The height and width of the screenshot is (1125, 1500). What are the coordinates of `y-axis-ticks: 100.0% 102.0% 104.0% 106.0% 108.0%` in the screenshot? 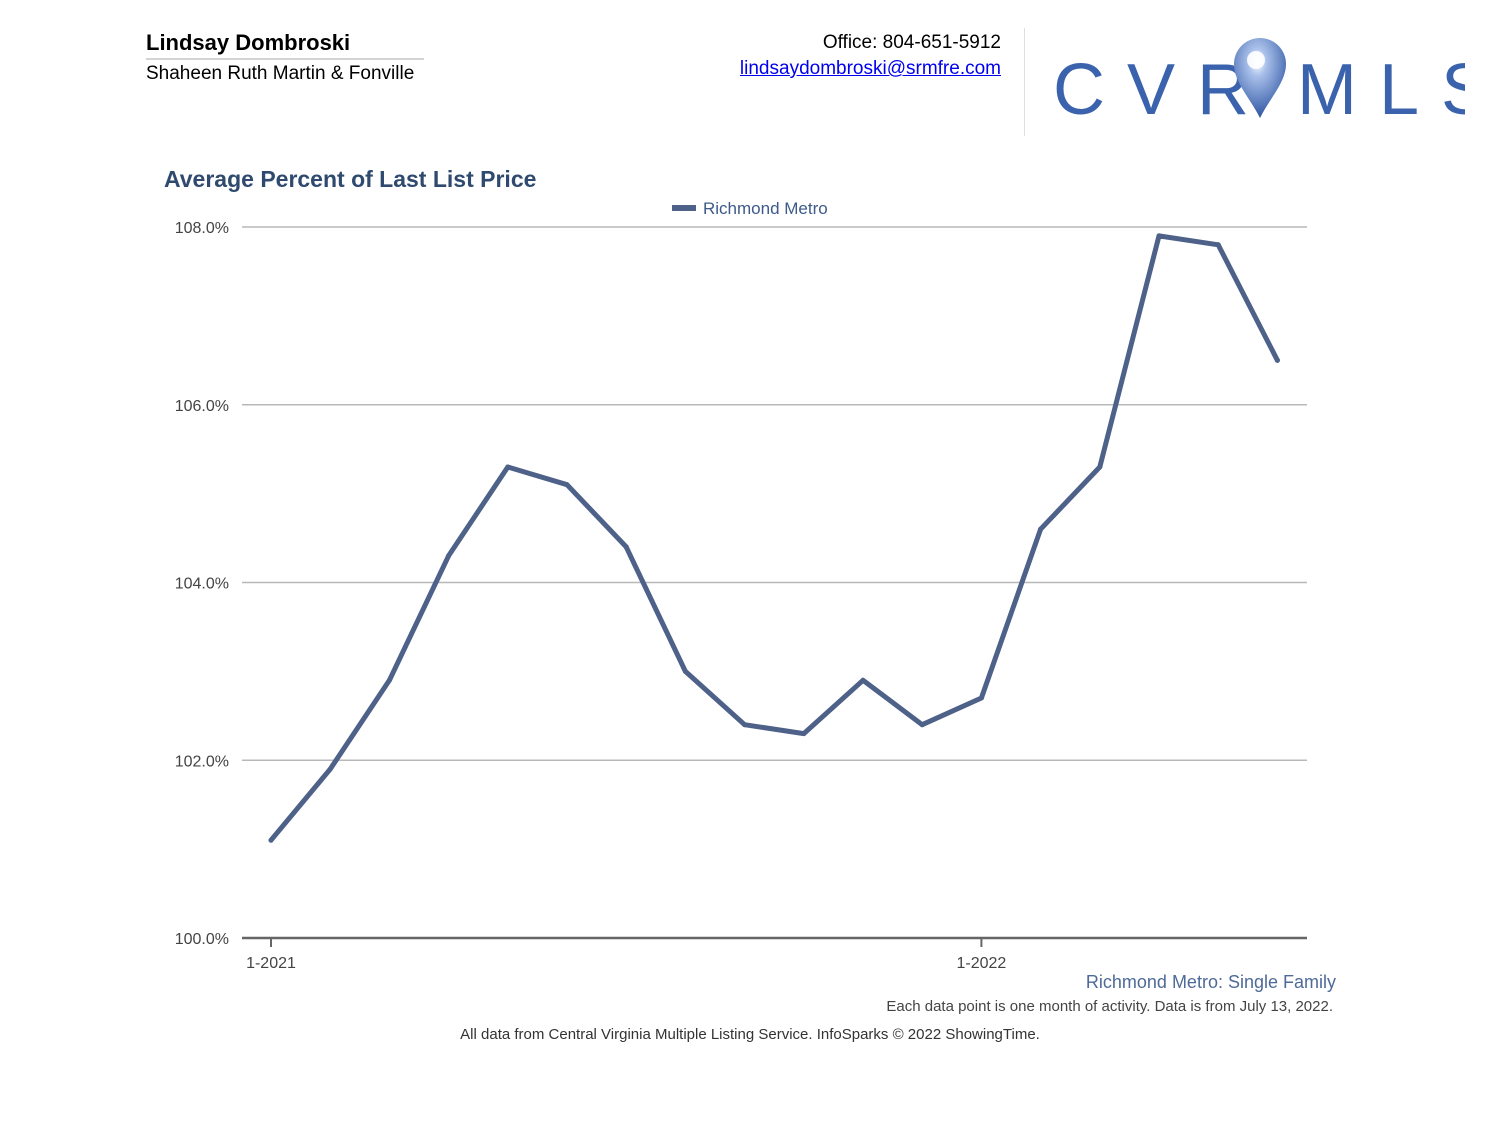 It's located at (202, 584).